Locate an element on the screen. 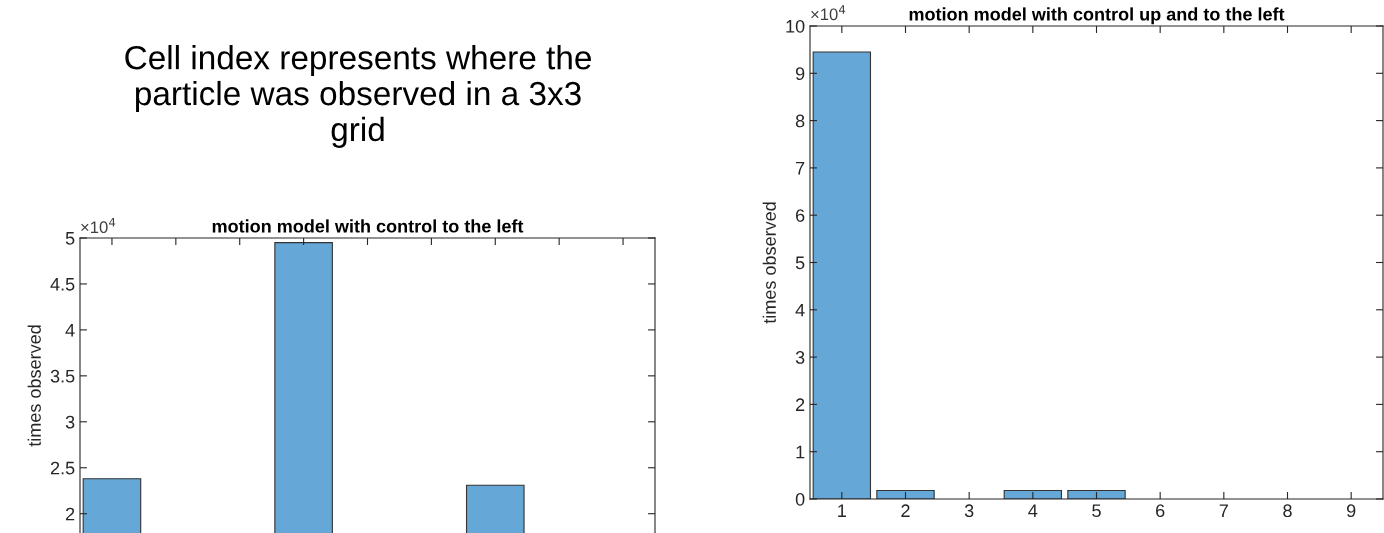 Image resolution: width=1384 pixels, height=533 pixels. x-tick-label: 9 is located at coordinates (1351, 511).